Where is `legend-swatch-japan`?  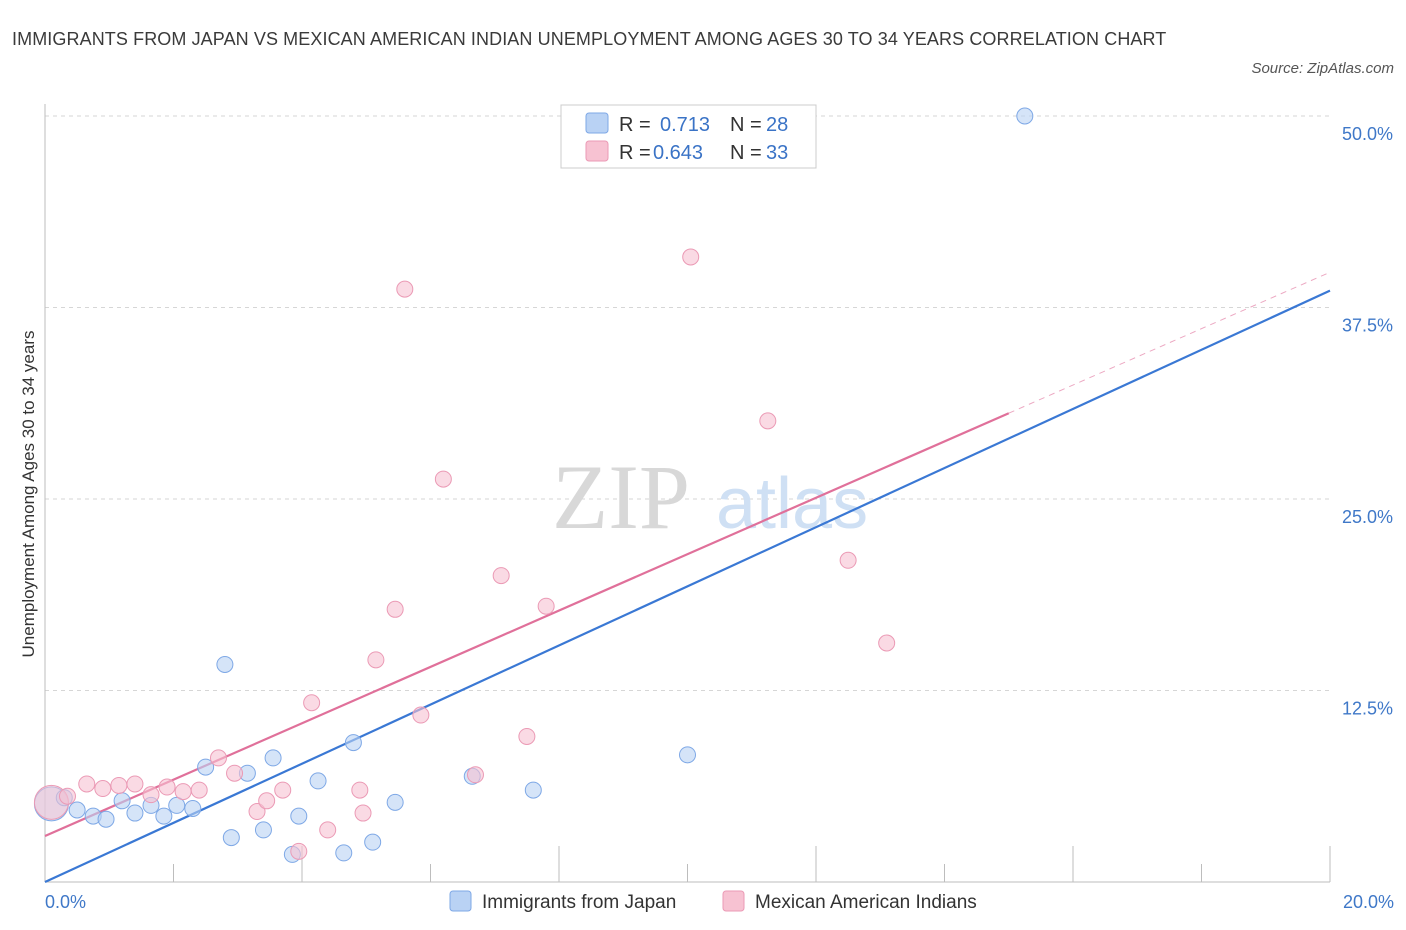 legend-swatch-japan is located at coordinates (597, 123).